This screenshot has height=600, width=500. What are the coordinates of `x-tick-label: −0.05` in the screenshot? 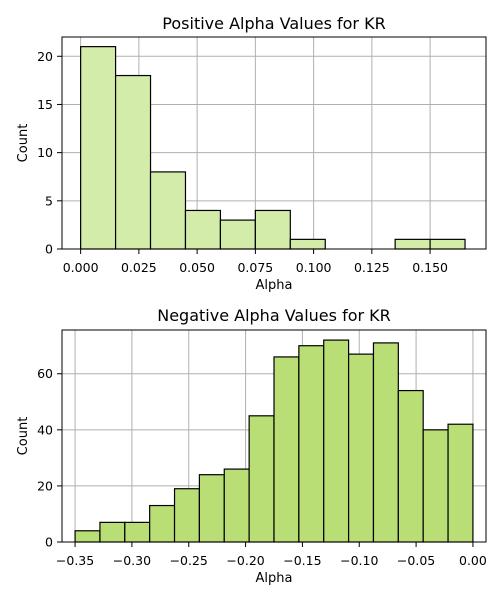 It's located at (416, 560).